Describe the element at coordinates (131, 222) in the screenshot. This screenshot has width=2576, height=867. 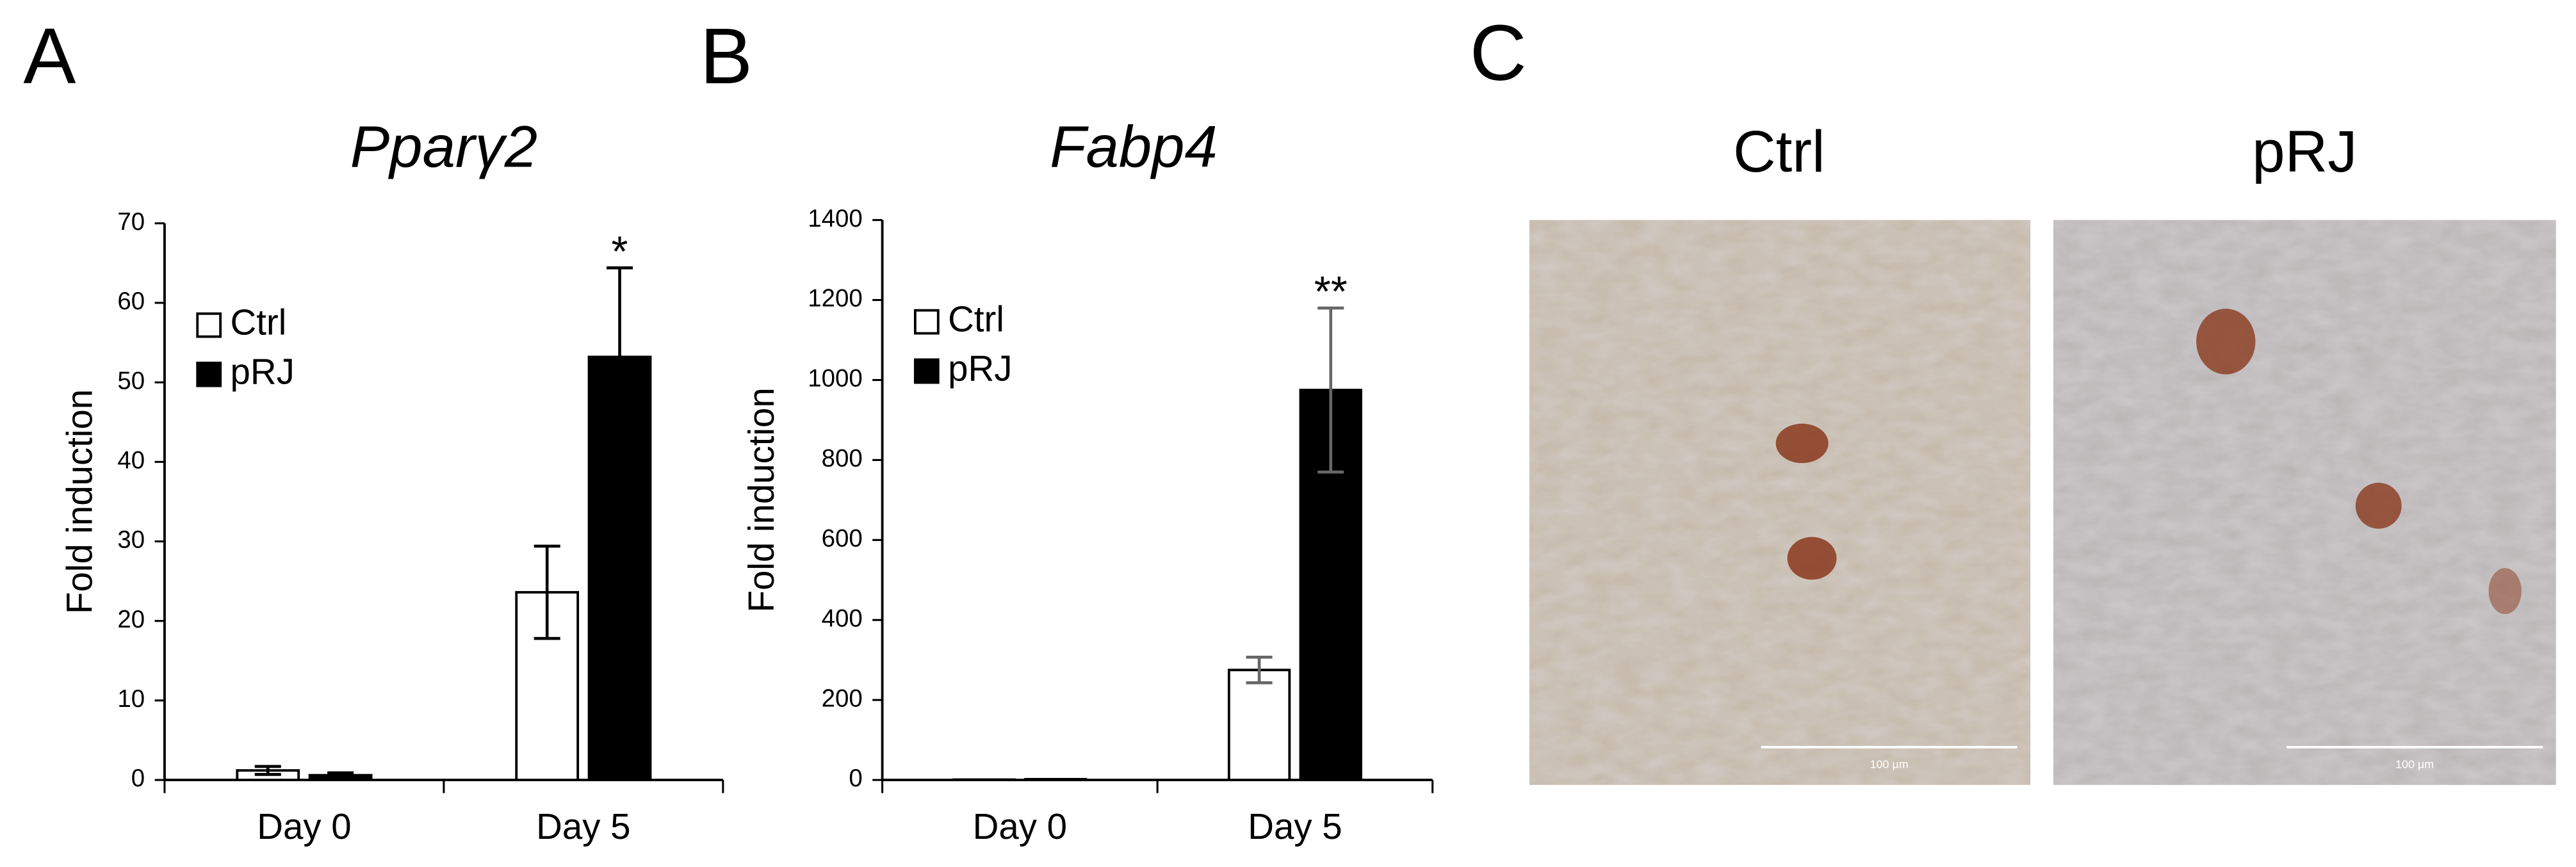
I see `y-tick-label: 70` at that location.